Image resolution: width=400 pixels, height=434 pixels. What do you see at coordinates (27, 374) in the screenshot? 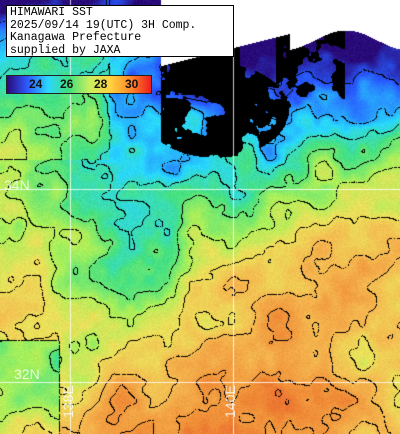
I see `lat-label-32n: 32N` at bounding box center [27, 374].